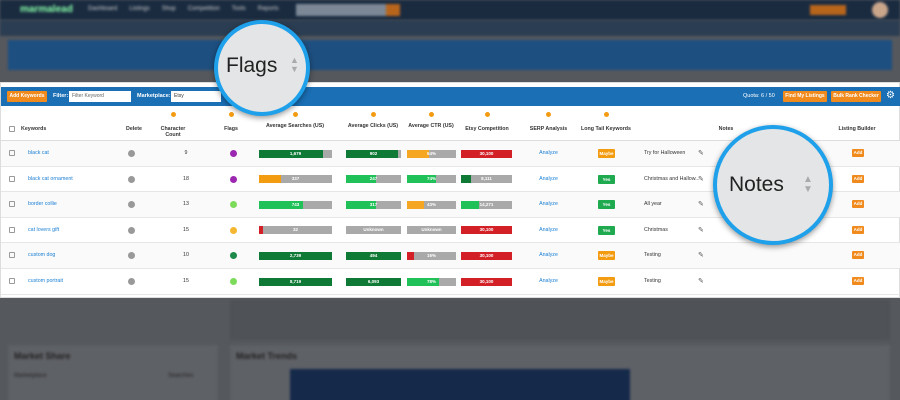 Image resolution: width=900 pixels, height=400 pixels. What do you see at coordinates (890, 95) in the screenshot?
I see `settings-icon: ⚙` at bounding box center [890, 95].